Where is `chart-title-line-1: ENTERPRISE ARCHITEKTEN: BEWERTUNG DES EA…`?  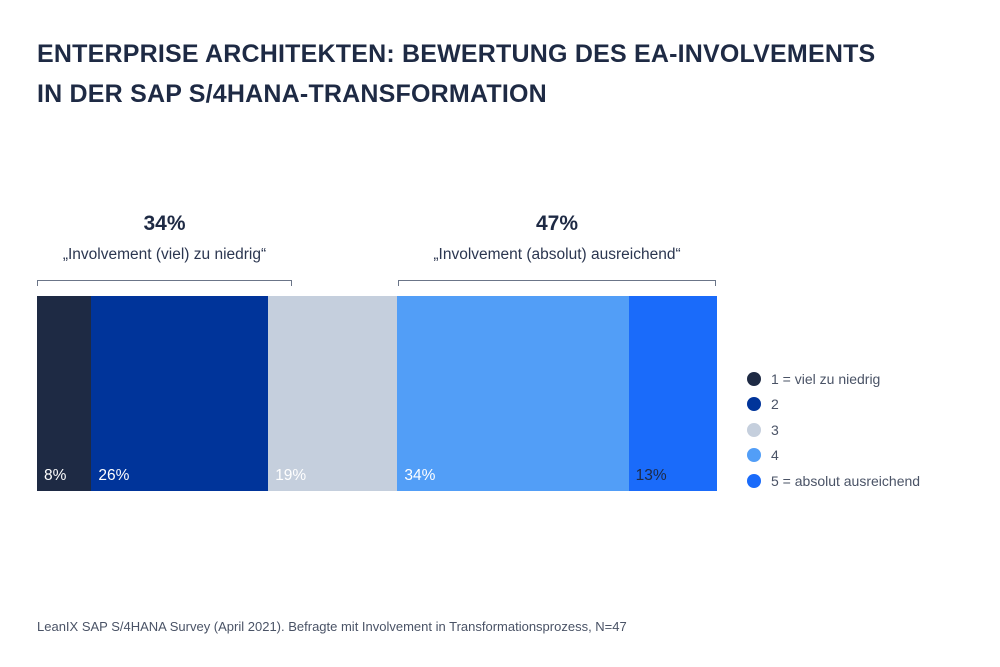 chart-title-line-1: ENTERPRISE ARCHITEKTEN: BEWERTUNG DES EA… is located at coordinates (456, 54).